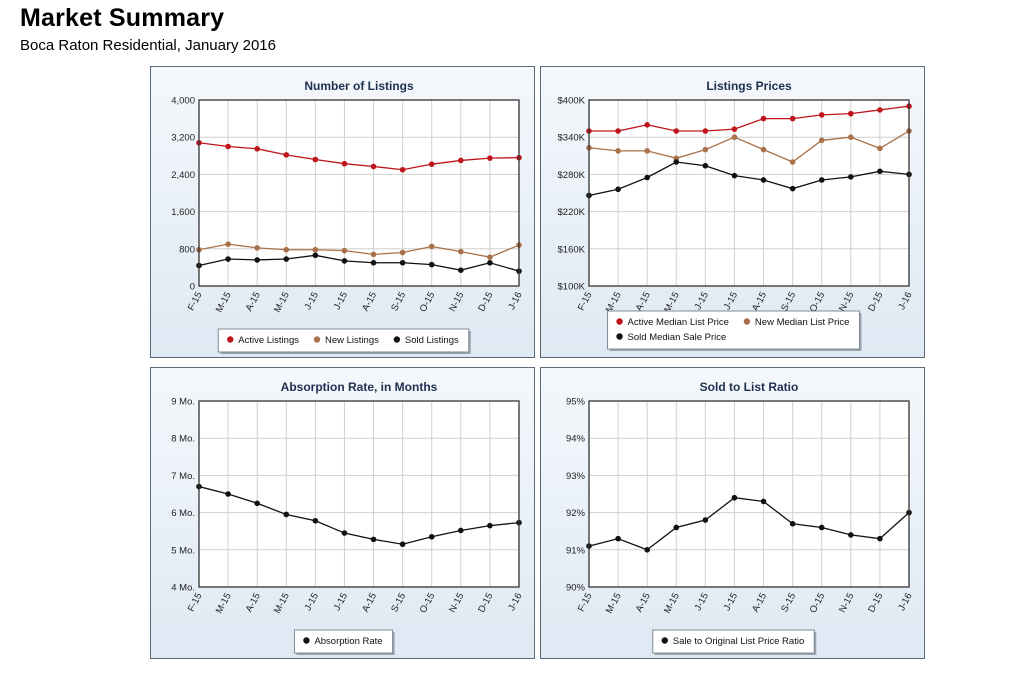 This screenshot has width=1024, height=688. I want to click on y-tick-label: $280K, so click(572, 175).